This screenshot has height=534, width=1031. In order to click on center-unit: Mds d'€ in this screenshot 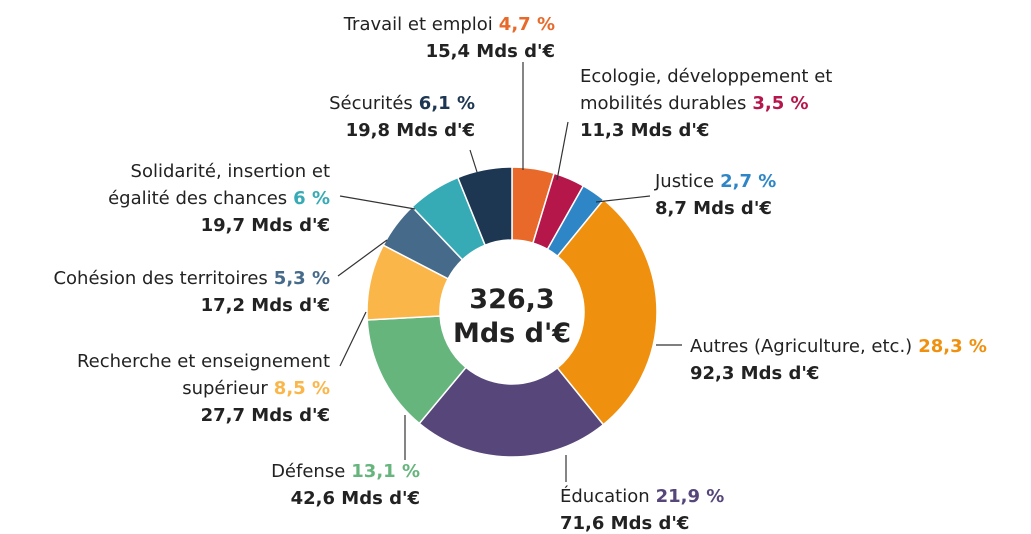, I will do `click(512, 333)`.